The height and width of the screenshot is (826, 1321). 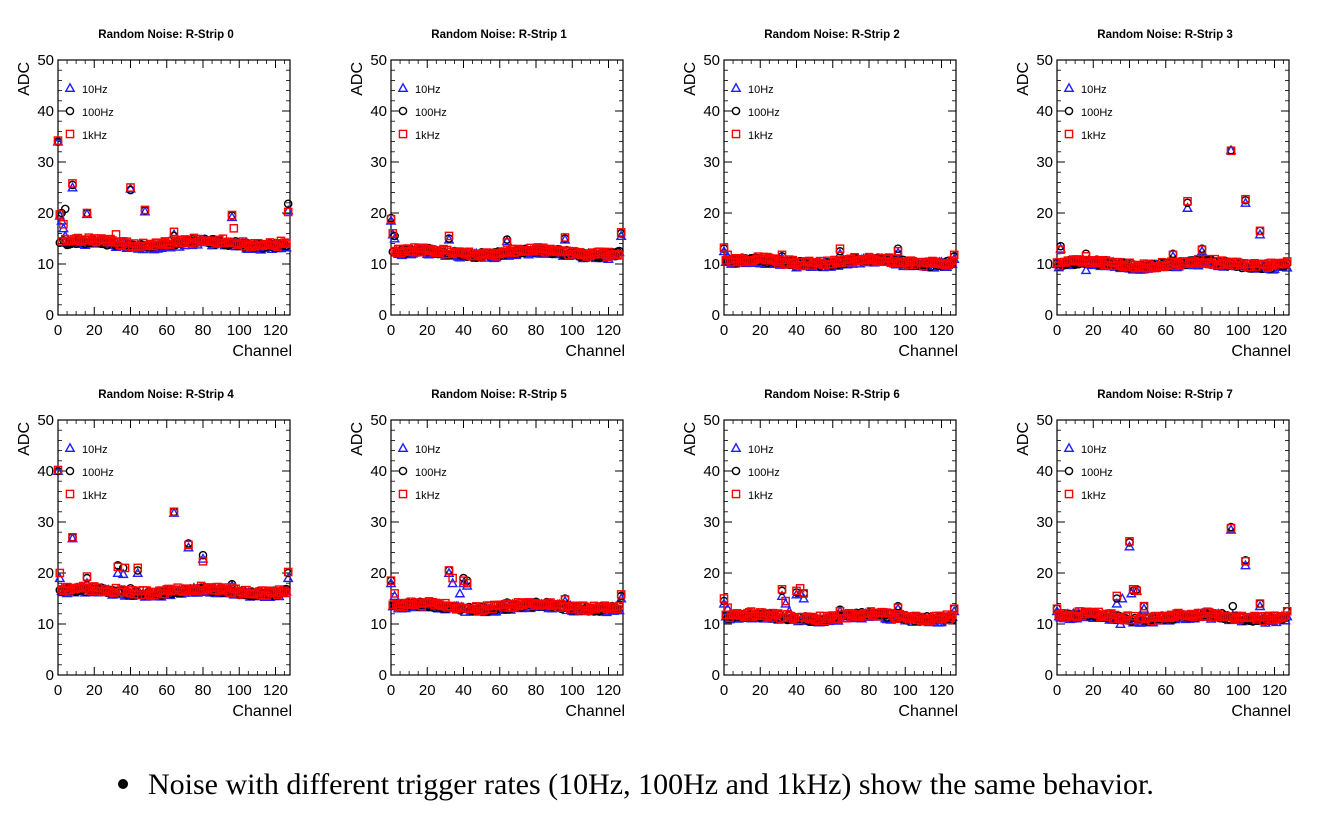 What do you see at coordinates (711, 60) in the screenshot?
I see `y-tick-label: 50` at bounding box center [711, 60].